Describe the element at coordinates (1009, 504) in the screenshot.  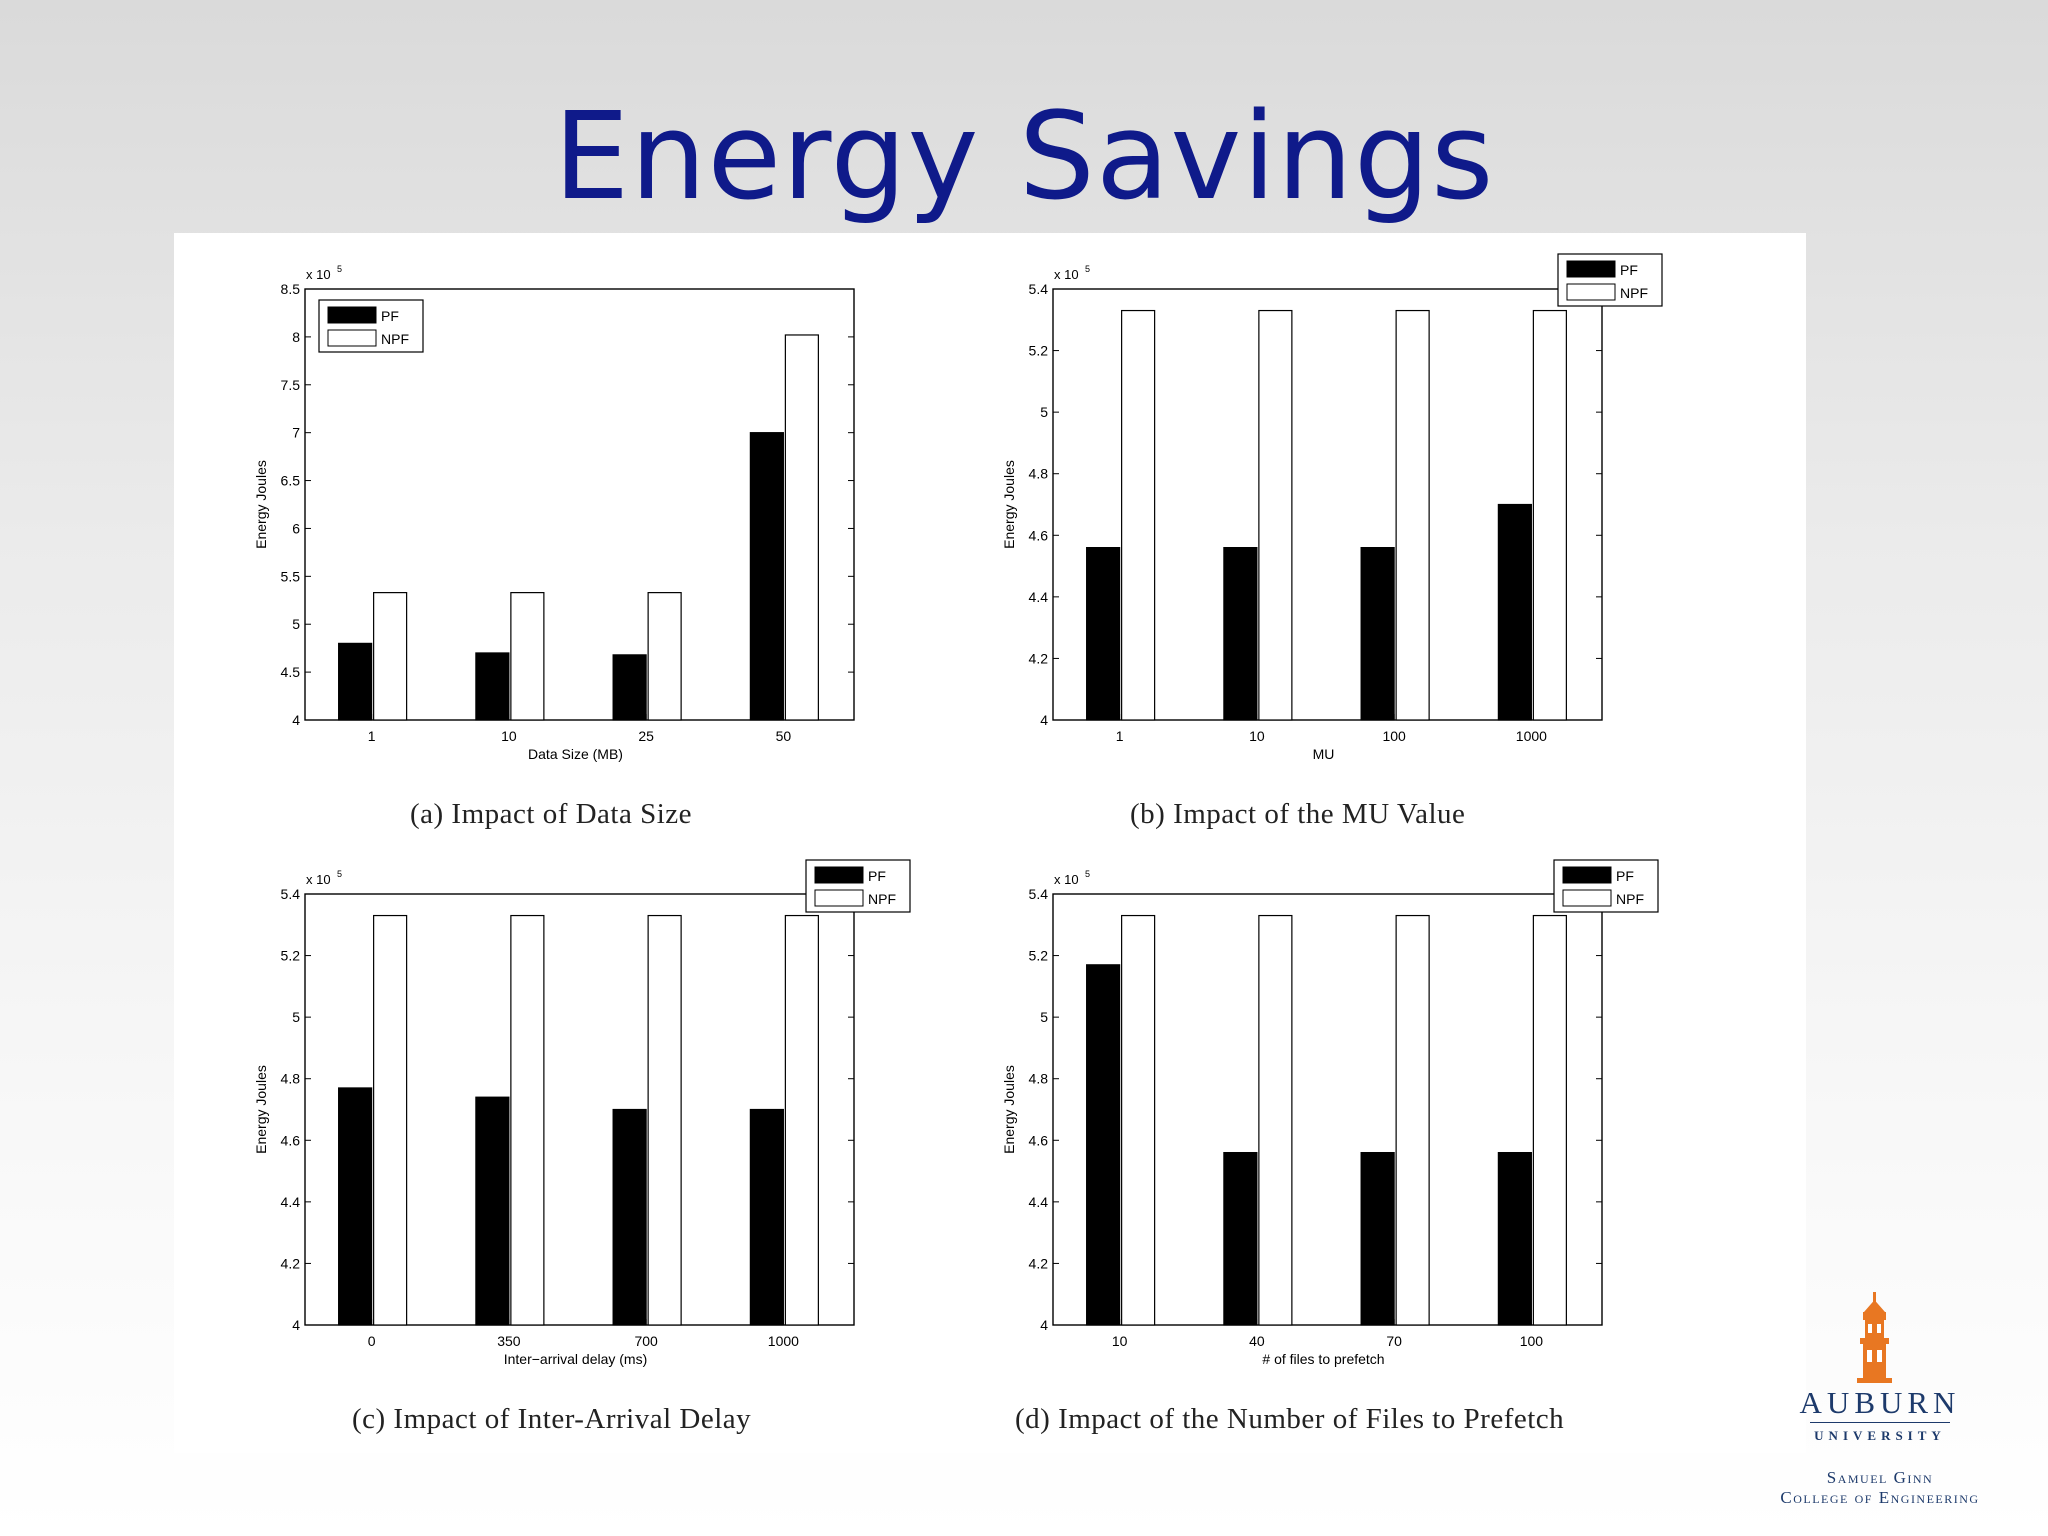
I see `y-axis-label-b: Energy Joules` at that location.